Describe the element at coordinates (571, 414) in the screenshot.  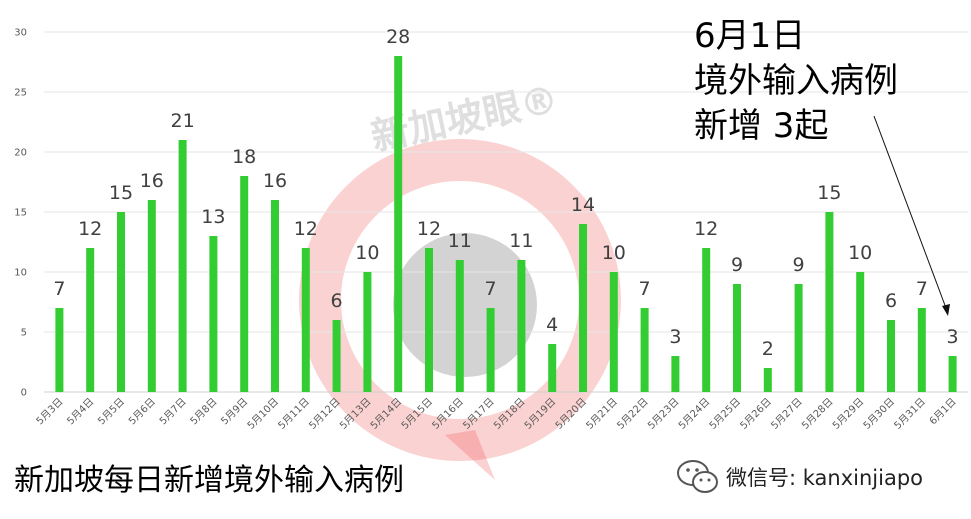
I see `x-tick-label: 5月20日` at that location.